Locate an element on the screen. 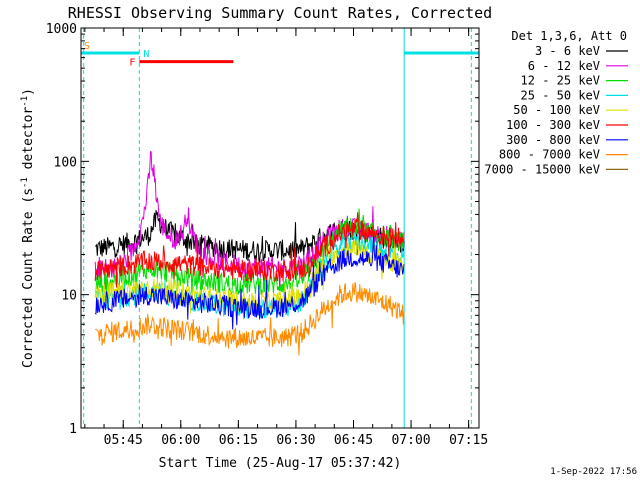 Image resolution: width=640 pixels, height=480 pixels. legend-entry-label: 800 - 7000 keV is located at coordinates (549, 155).